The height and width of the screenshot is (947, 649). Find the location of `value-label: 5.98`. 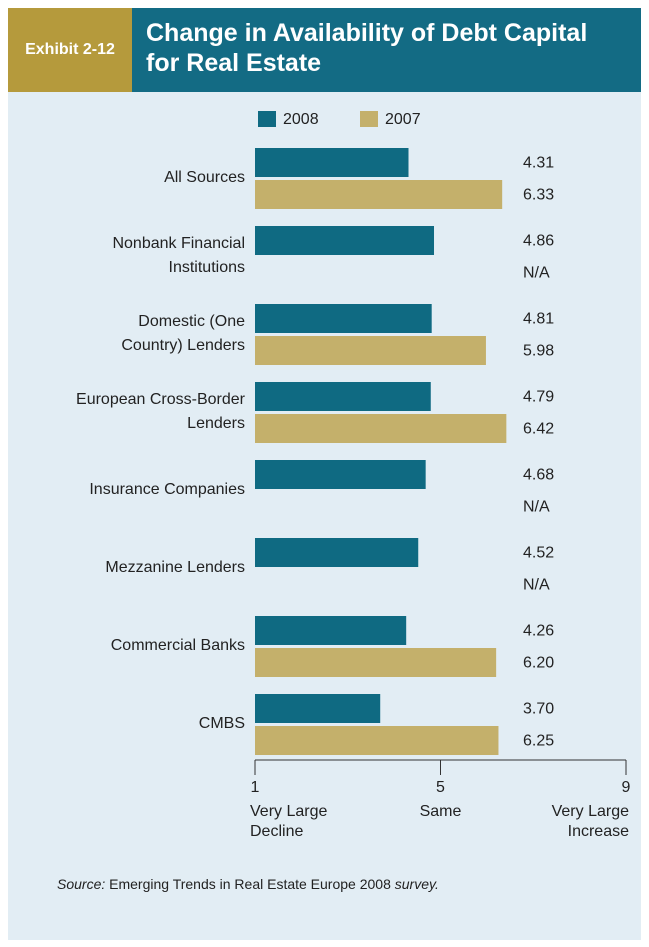

value-label: 5.98 is located at coordinates (538, 351).